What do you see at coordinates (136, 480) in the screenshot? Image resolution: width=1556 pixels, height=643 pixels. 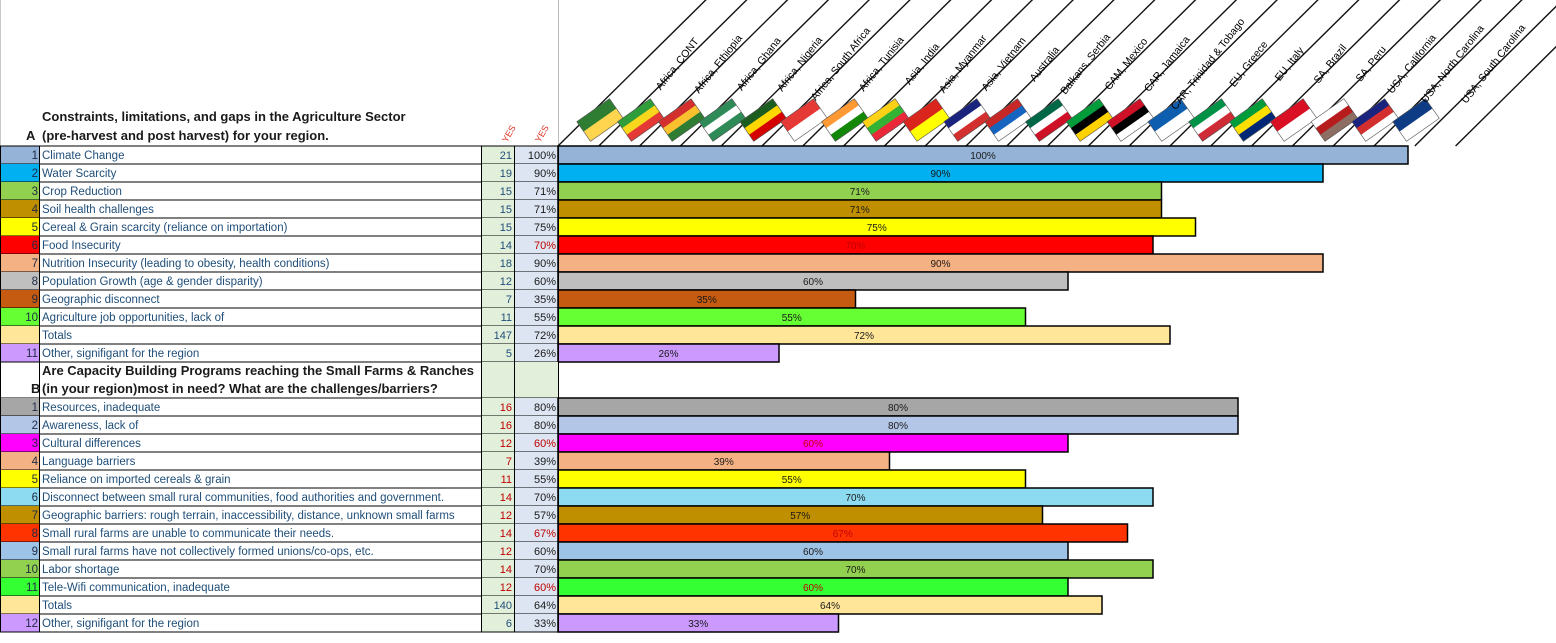 I see `row-label: Reliance on imported cereals & grain` at bounding box center [136, 480].